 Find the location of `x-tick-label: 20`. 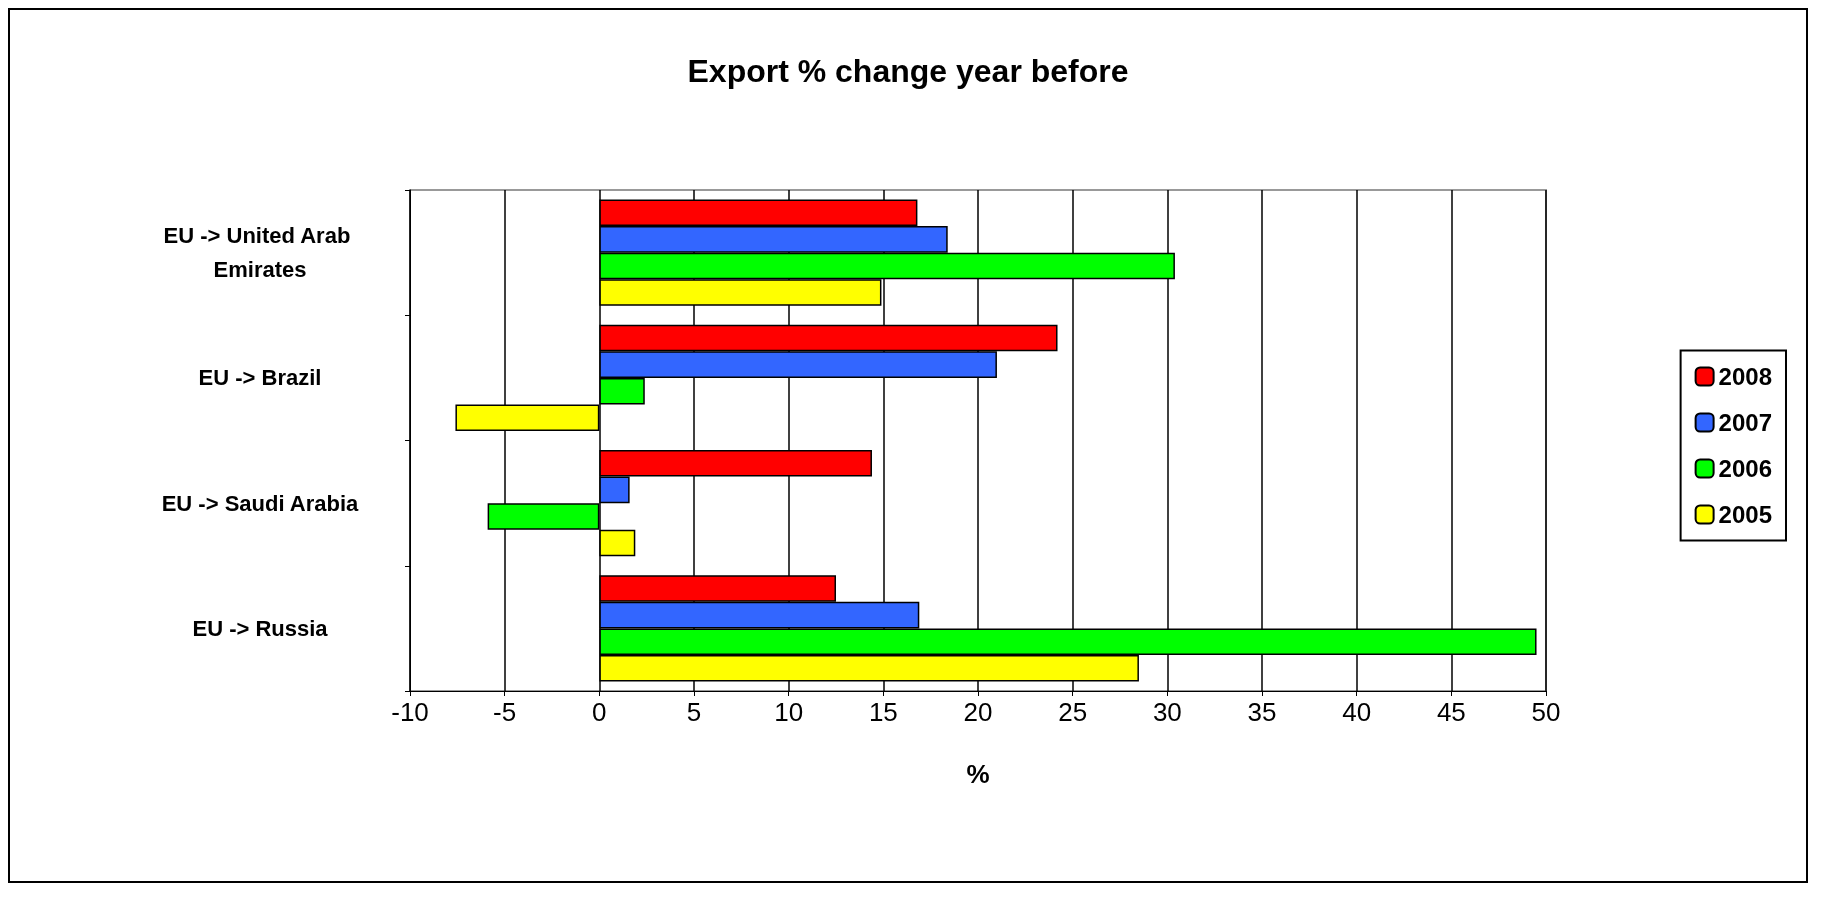

x-tick-label: 20 is located at coordinates (978, 712).